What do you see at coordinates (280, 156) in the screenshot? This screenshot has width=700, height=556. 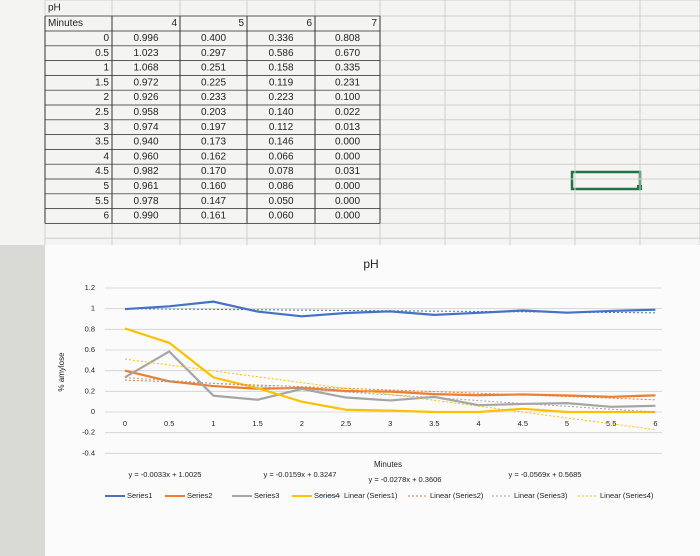 I see `cell: 0.066` at bounding box center [280, 156].